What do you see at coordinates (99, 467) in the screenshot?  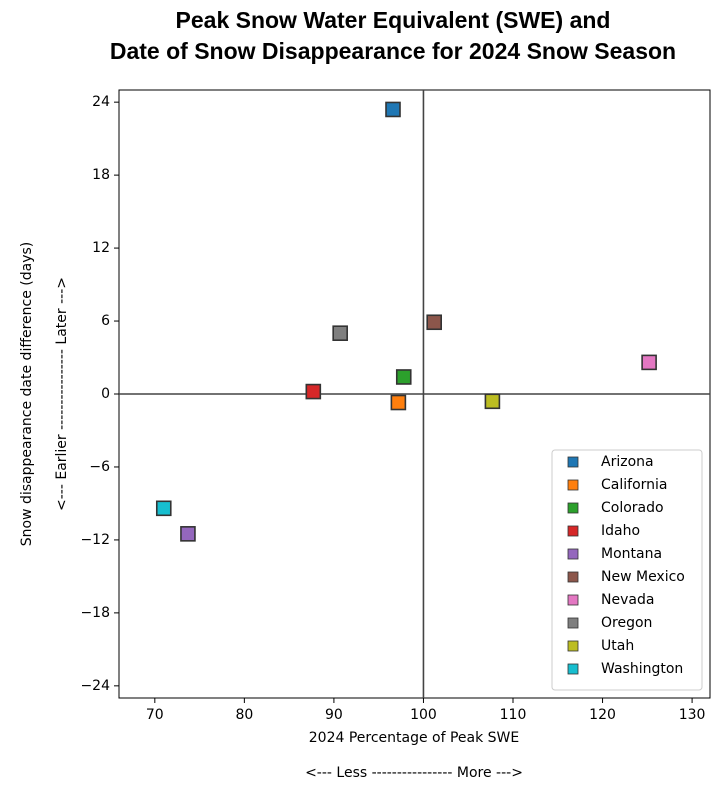 I see `y-tick-label: −6` at bounding box center [99, 467].